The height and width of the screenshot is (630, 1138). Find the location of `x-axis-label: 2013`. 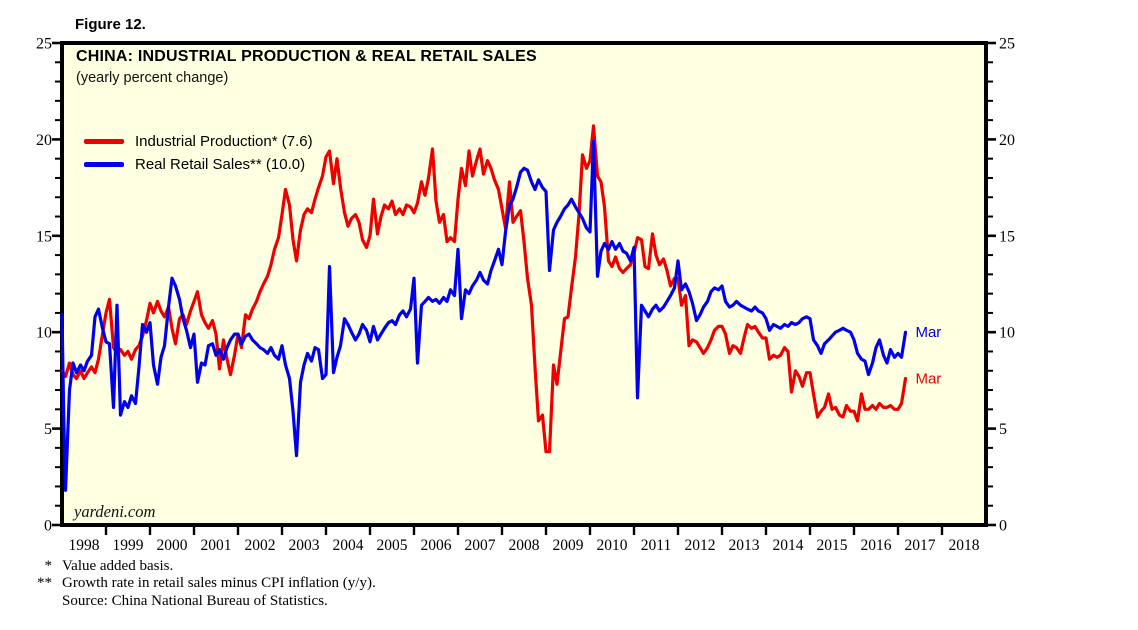

x-axis-label: 2013 is located at coordinates (744, 545).